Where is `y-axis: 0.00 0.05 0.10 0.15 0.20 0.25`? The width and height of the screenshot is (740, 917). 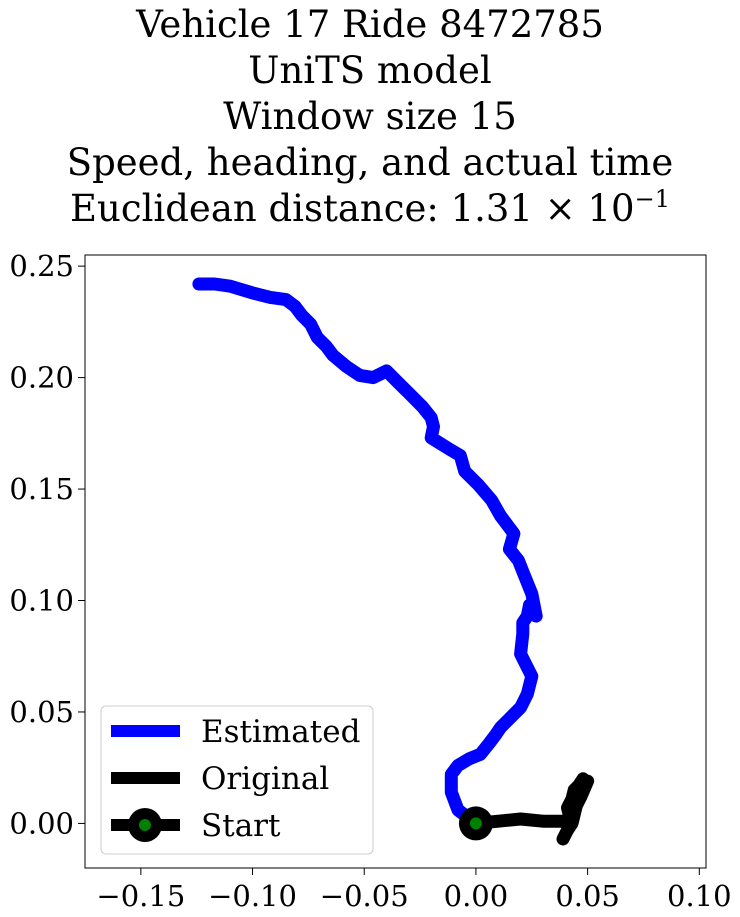 y-axis: 0.00 0.05 0.10 0.15 0.20 0.25 is located at coordinates (47, 544).